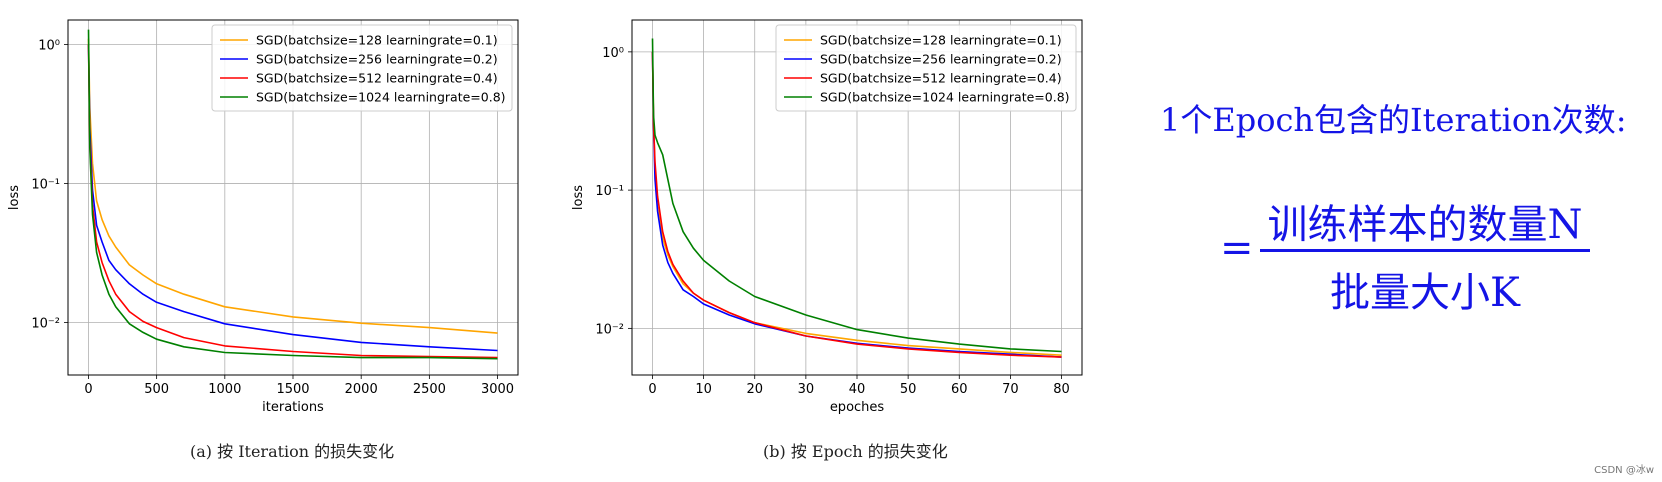 The width and height of the screenshot is (1662, 482). What do you see at coordinates (292, 451) in the screenshot?
I see `caption-a: (a) 按 Iteration 的损失变化` at bounding box center [292, 451].